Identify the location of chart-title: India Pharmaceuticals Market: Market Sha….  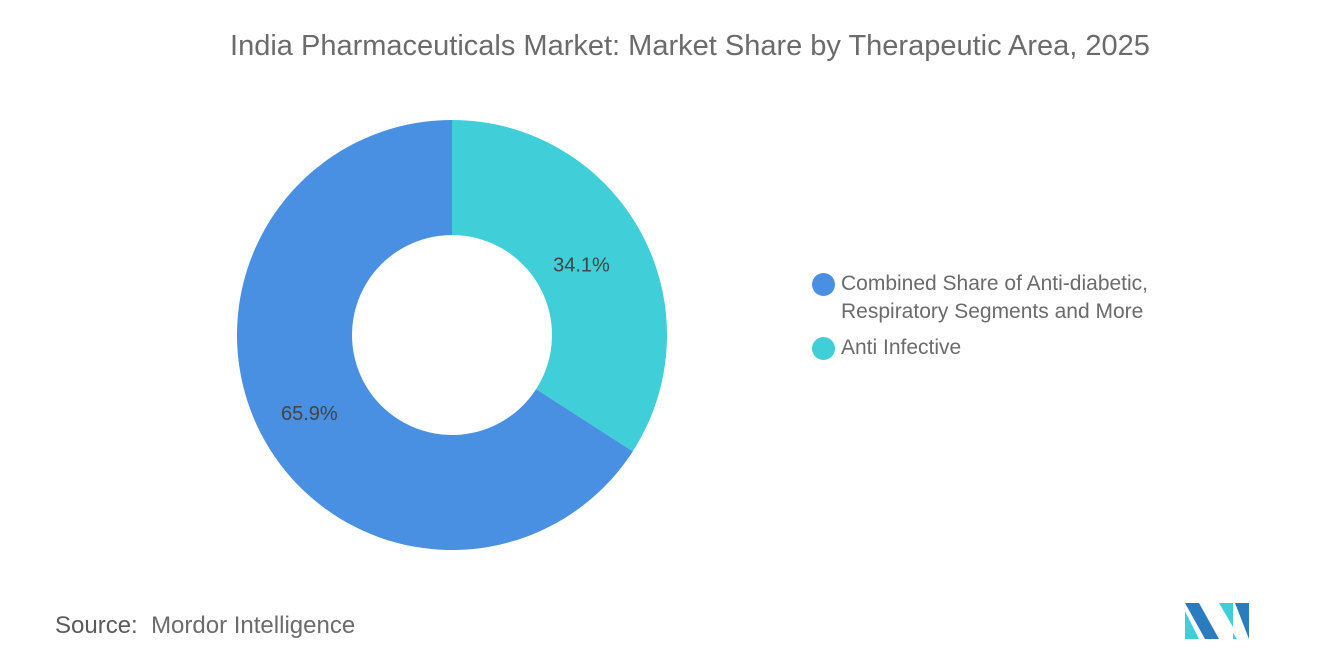
(690, 46).